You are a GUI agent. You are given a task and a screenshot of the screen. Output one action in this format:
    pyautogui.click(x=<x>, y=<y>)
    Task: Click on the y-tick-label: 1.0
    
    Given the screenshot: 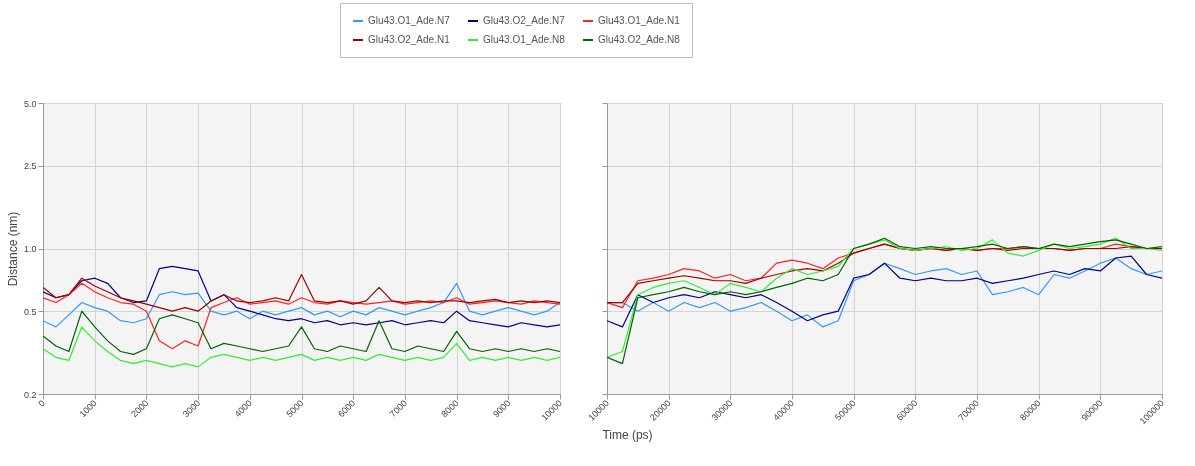 What is the action you would take?
    pyautogui.click(x=30, y=249)
    